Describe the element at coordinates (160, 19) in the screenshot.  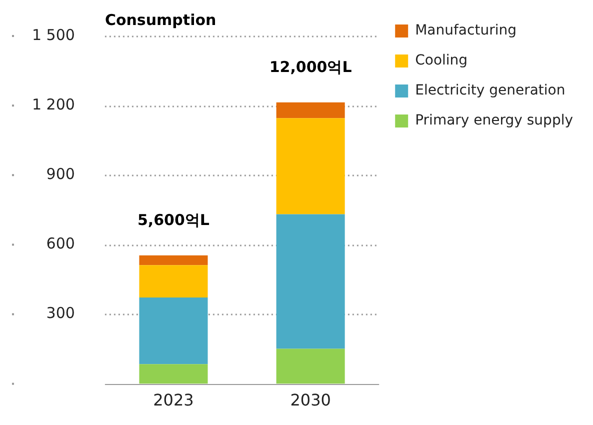
I see `chart-title: Consumption` at that location.